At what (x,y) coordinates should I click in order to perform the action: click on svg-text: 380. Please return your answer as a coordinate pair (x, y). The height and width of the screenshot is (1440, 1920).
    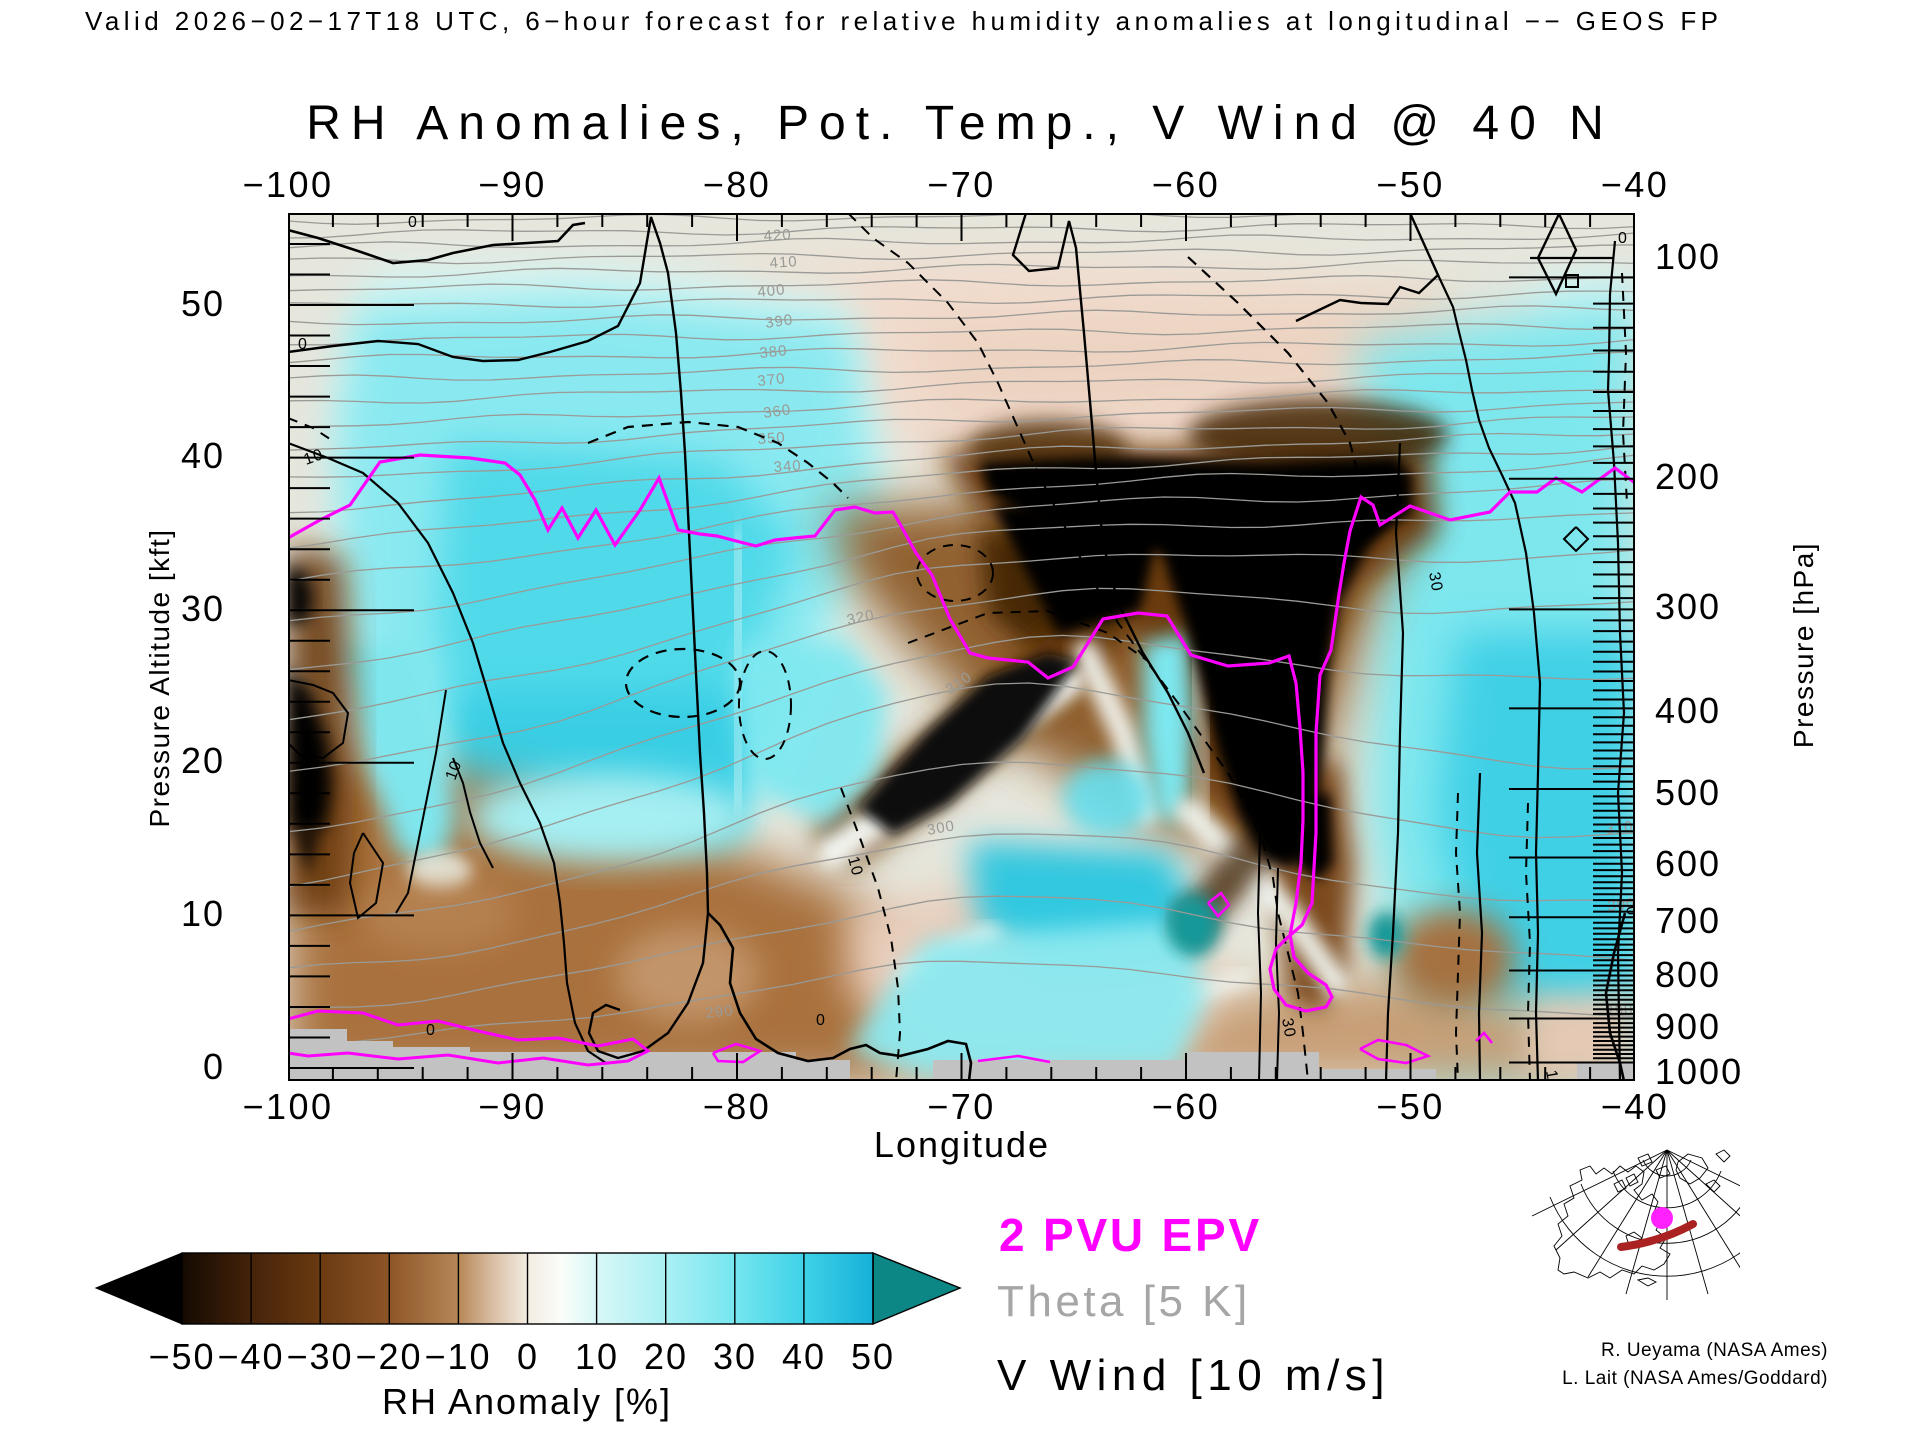
    Looking at the image, I should click on (774, 352).